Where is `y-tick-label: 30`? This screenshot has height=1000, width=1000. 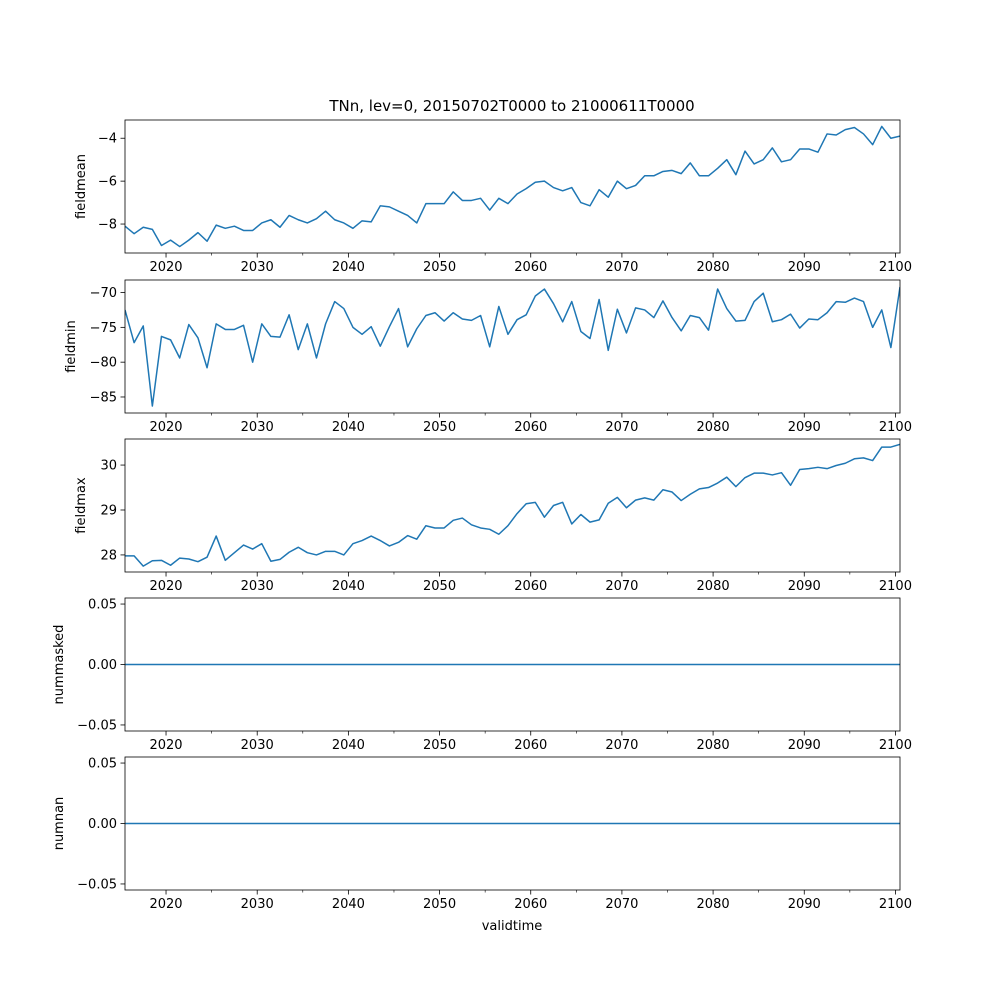 y-tick-label: 30 is located at coordinates (108, 466).